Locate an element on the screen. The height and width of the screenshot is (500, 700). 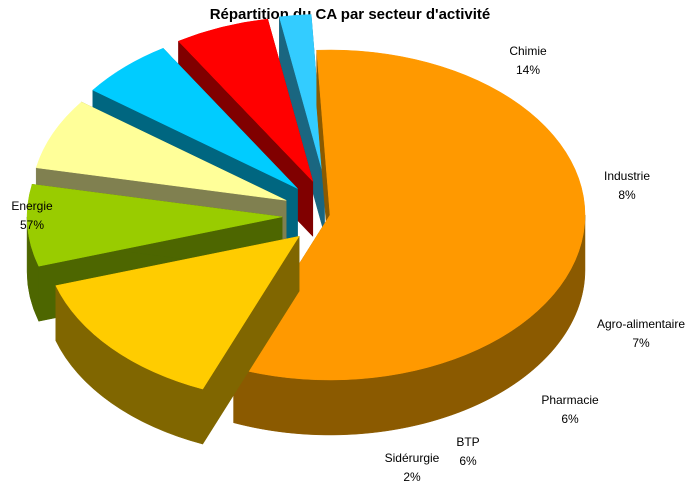
slice-chimie is located at coordinates (177, 340).